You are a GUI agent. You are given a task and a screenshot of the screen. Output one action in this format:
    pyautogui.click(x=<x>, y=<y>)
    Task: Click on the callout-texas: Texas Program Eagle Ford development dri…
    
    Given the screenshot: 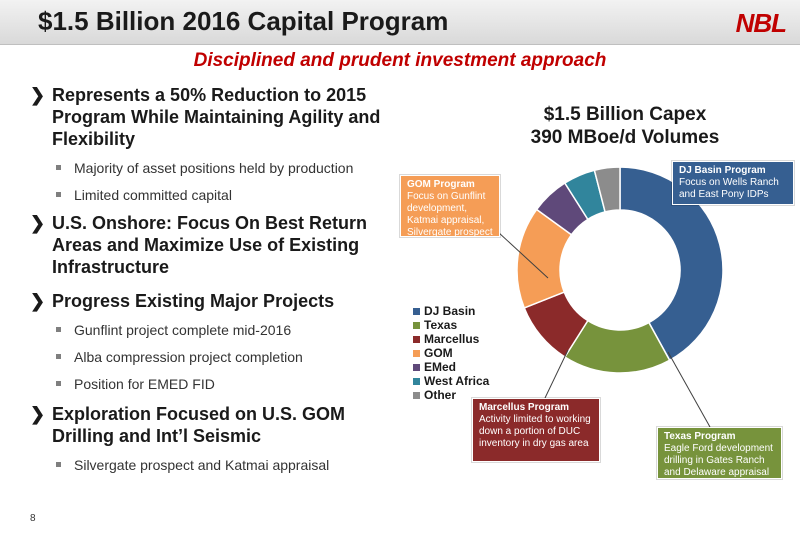 What is the action you would take?
    pyautogui.click(x=719, y=453)
    